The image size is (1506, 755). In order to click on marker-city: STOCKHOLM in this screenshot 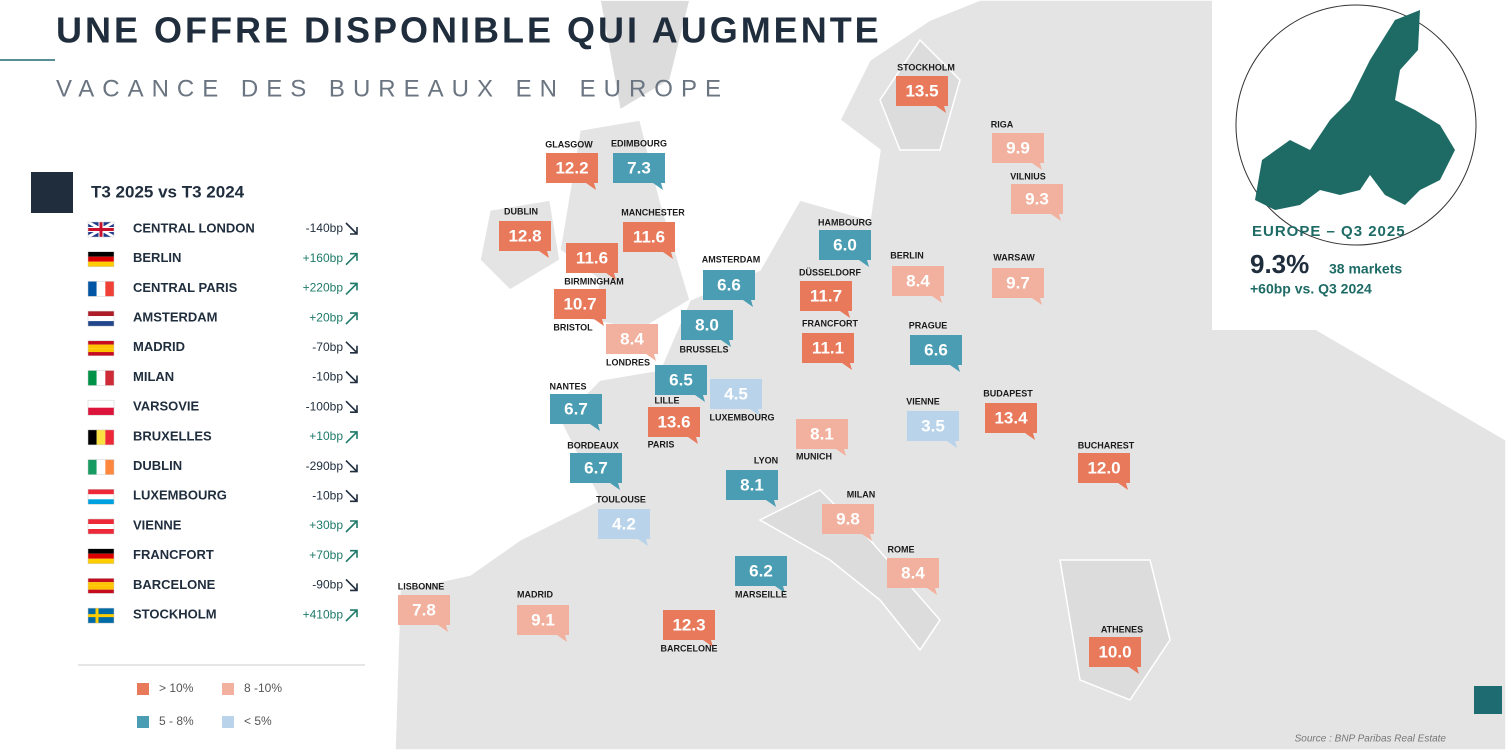, I will do `click(926, 67)`.